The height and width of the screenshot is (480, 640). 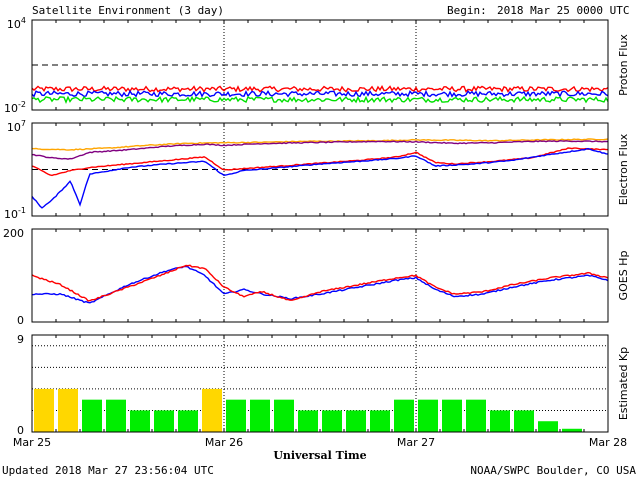 I want to click on updated-text: Updated 2018 Mar 27 23:56:04 UTC, so click(x=108, y=470).